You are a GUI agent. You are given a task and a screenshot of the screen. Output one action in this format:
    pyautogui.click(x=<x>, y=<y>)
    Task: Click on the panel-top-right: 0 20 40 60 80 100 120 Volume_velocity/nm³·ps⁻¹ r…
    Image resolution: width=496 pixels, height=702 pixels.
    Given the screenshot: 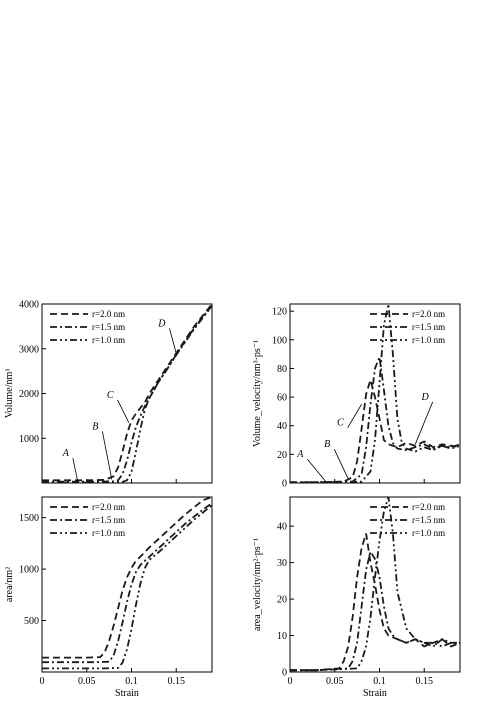 What is the action you would take?
    pyautogui.click(x=356, y=396)
    